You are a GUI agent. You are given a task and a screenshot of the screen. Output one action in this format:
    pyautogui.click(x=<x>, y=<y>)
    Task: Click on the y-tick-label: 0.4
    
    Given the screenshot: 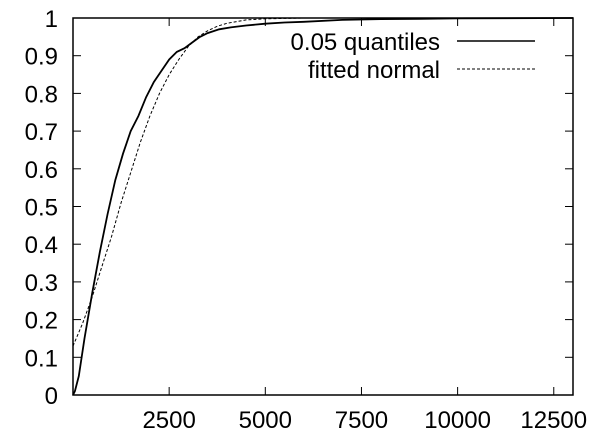 What is the action you would take?
    pyautogui.click(x=41, y=245)
    